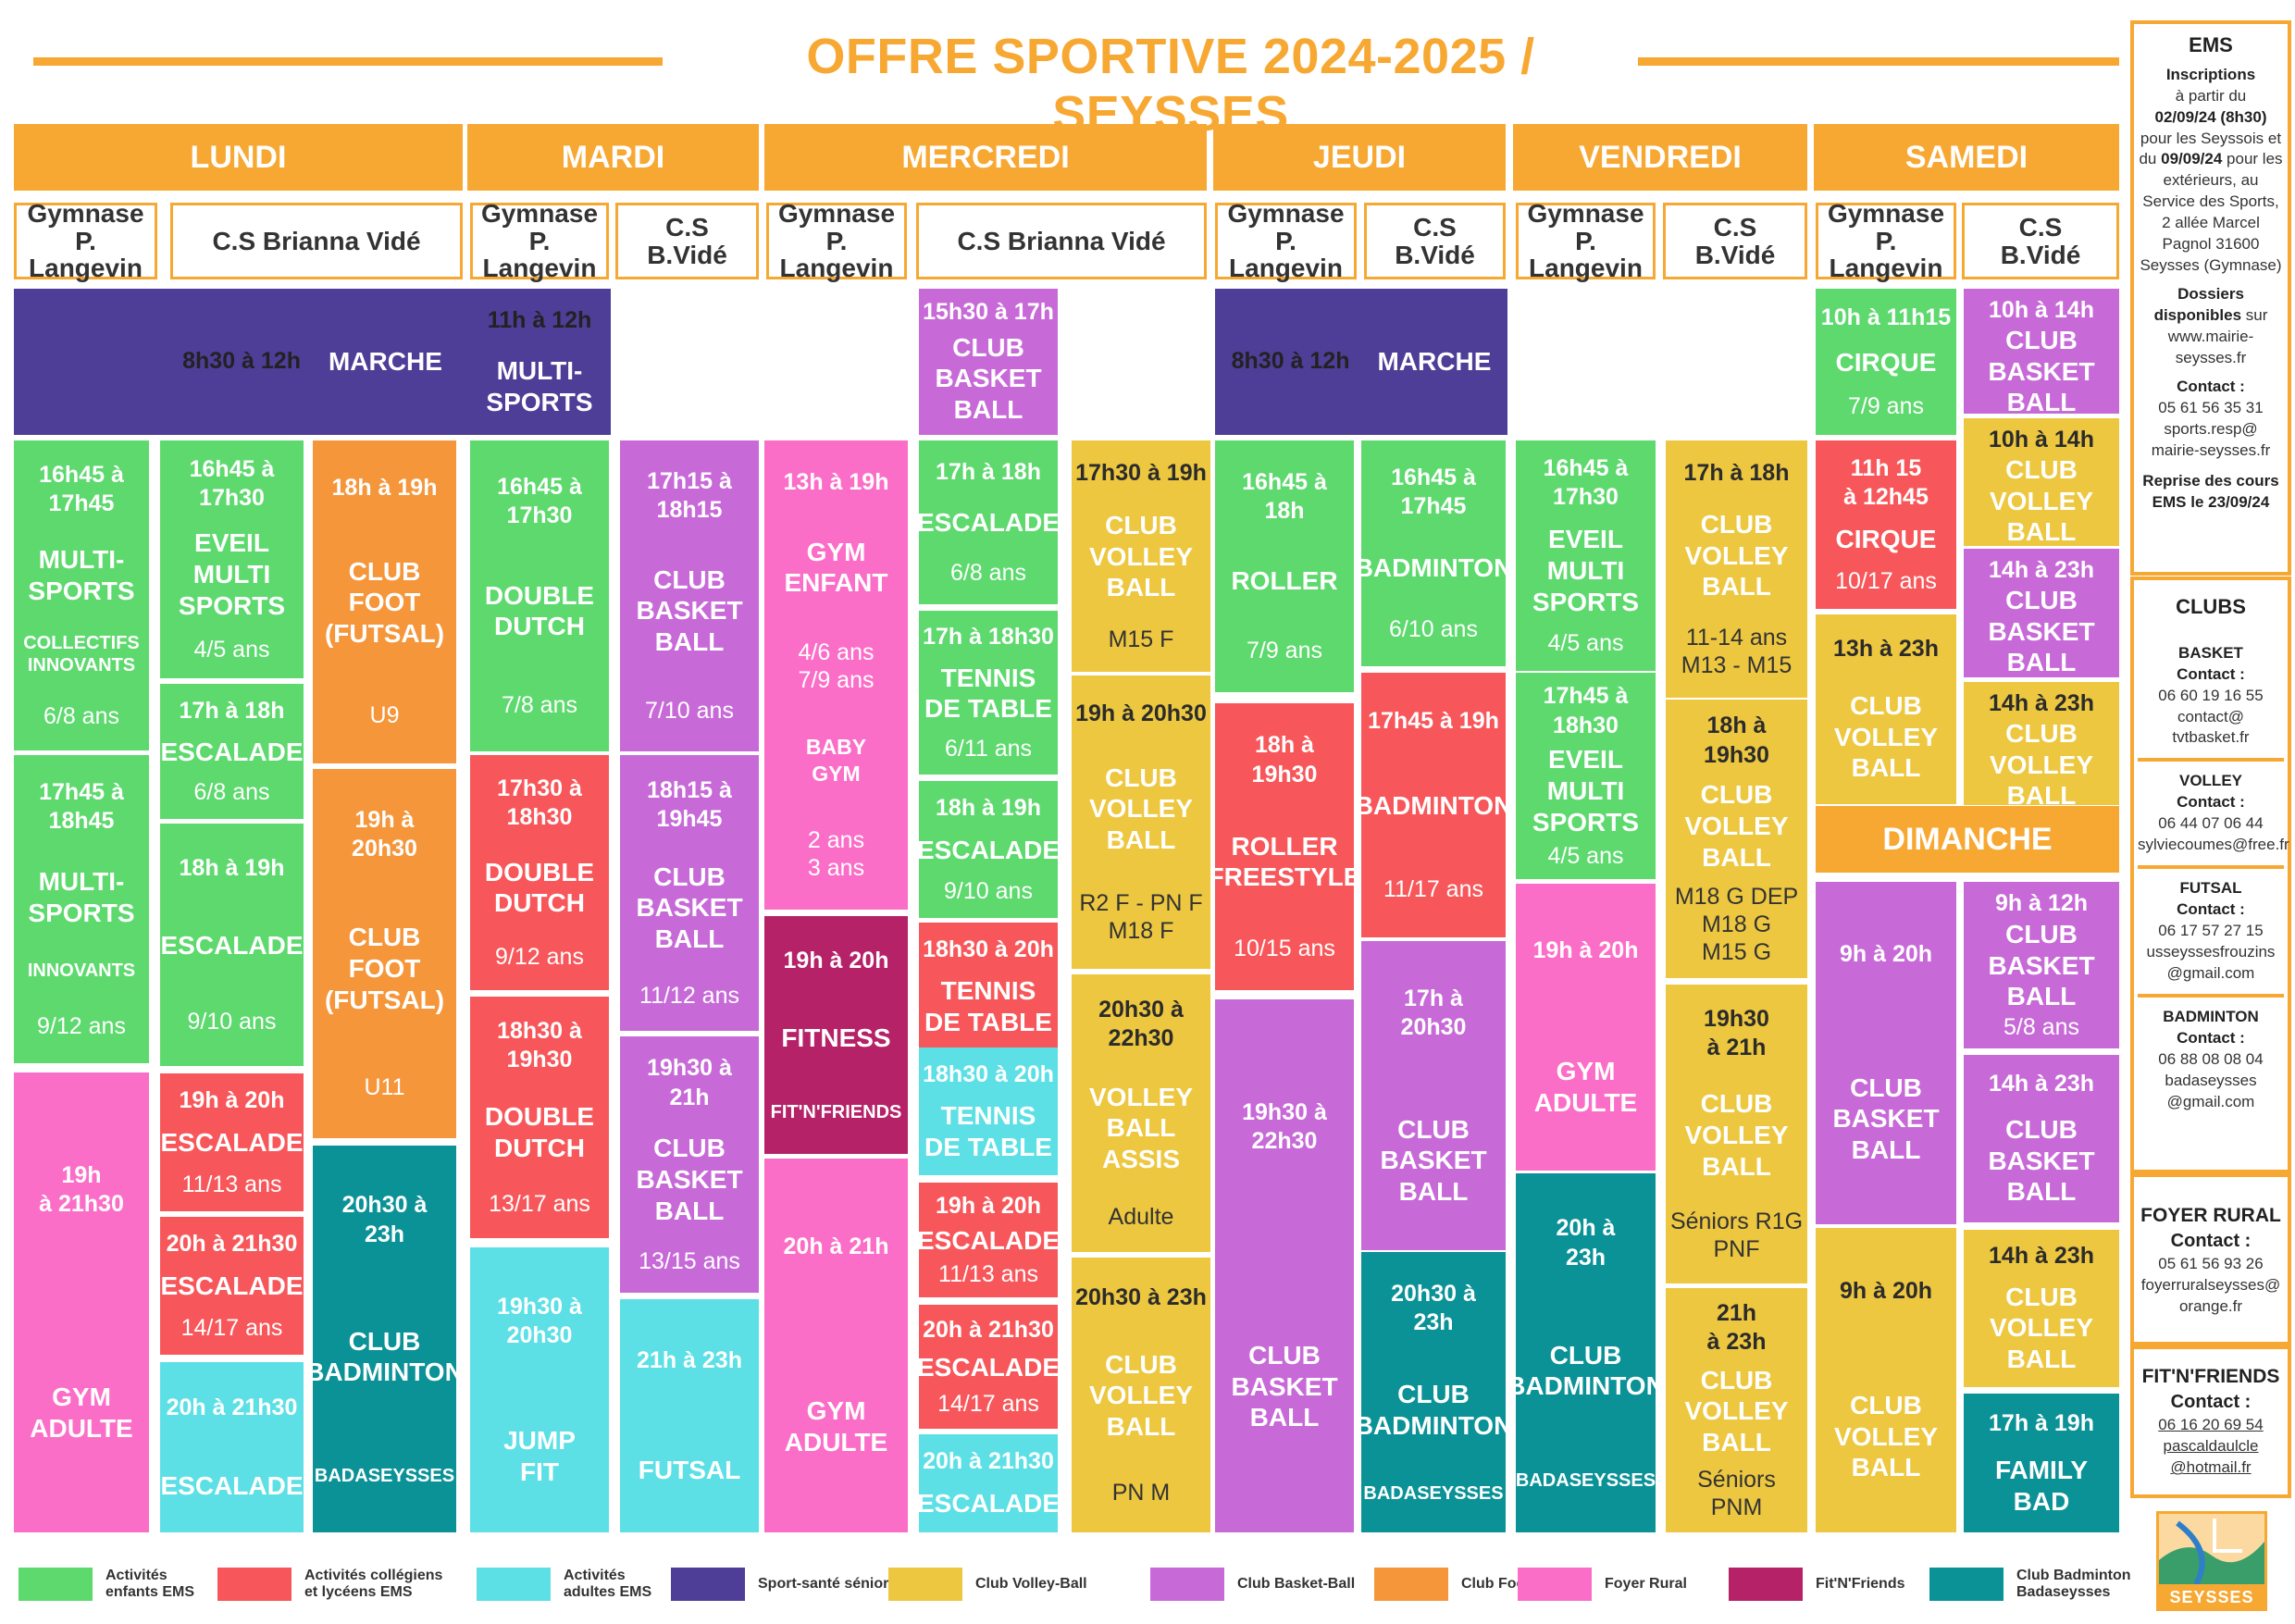 This screenshot has height=1624, width=2295. Describe the element at coordinates (1062, 241) in the screenshot. I see `venue-mercredi-brianna: C.S Brianna Vidé` at that location.